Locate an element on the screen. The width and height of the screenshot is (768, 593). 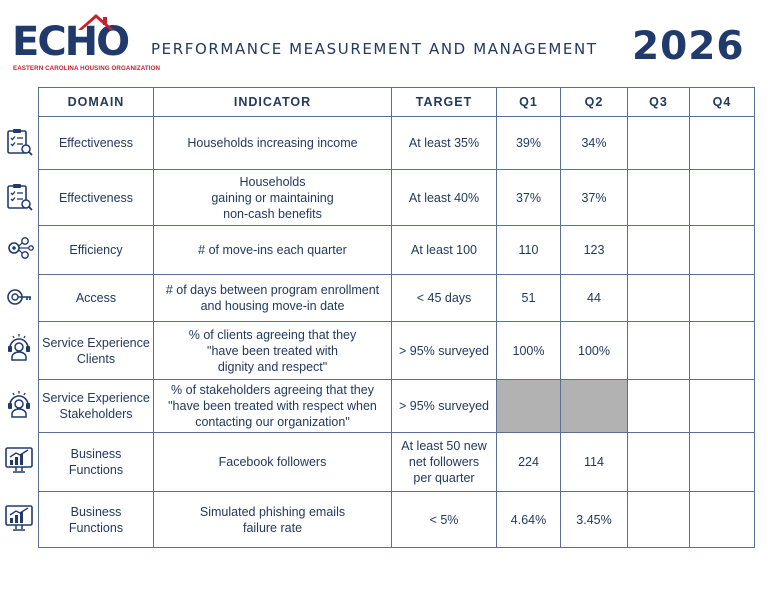
q1-cell: 39% is located at coordinates (528, 143).